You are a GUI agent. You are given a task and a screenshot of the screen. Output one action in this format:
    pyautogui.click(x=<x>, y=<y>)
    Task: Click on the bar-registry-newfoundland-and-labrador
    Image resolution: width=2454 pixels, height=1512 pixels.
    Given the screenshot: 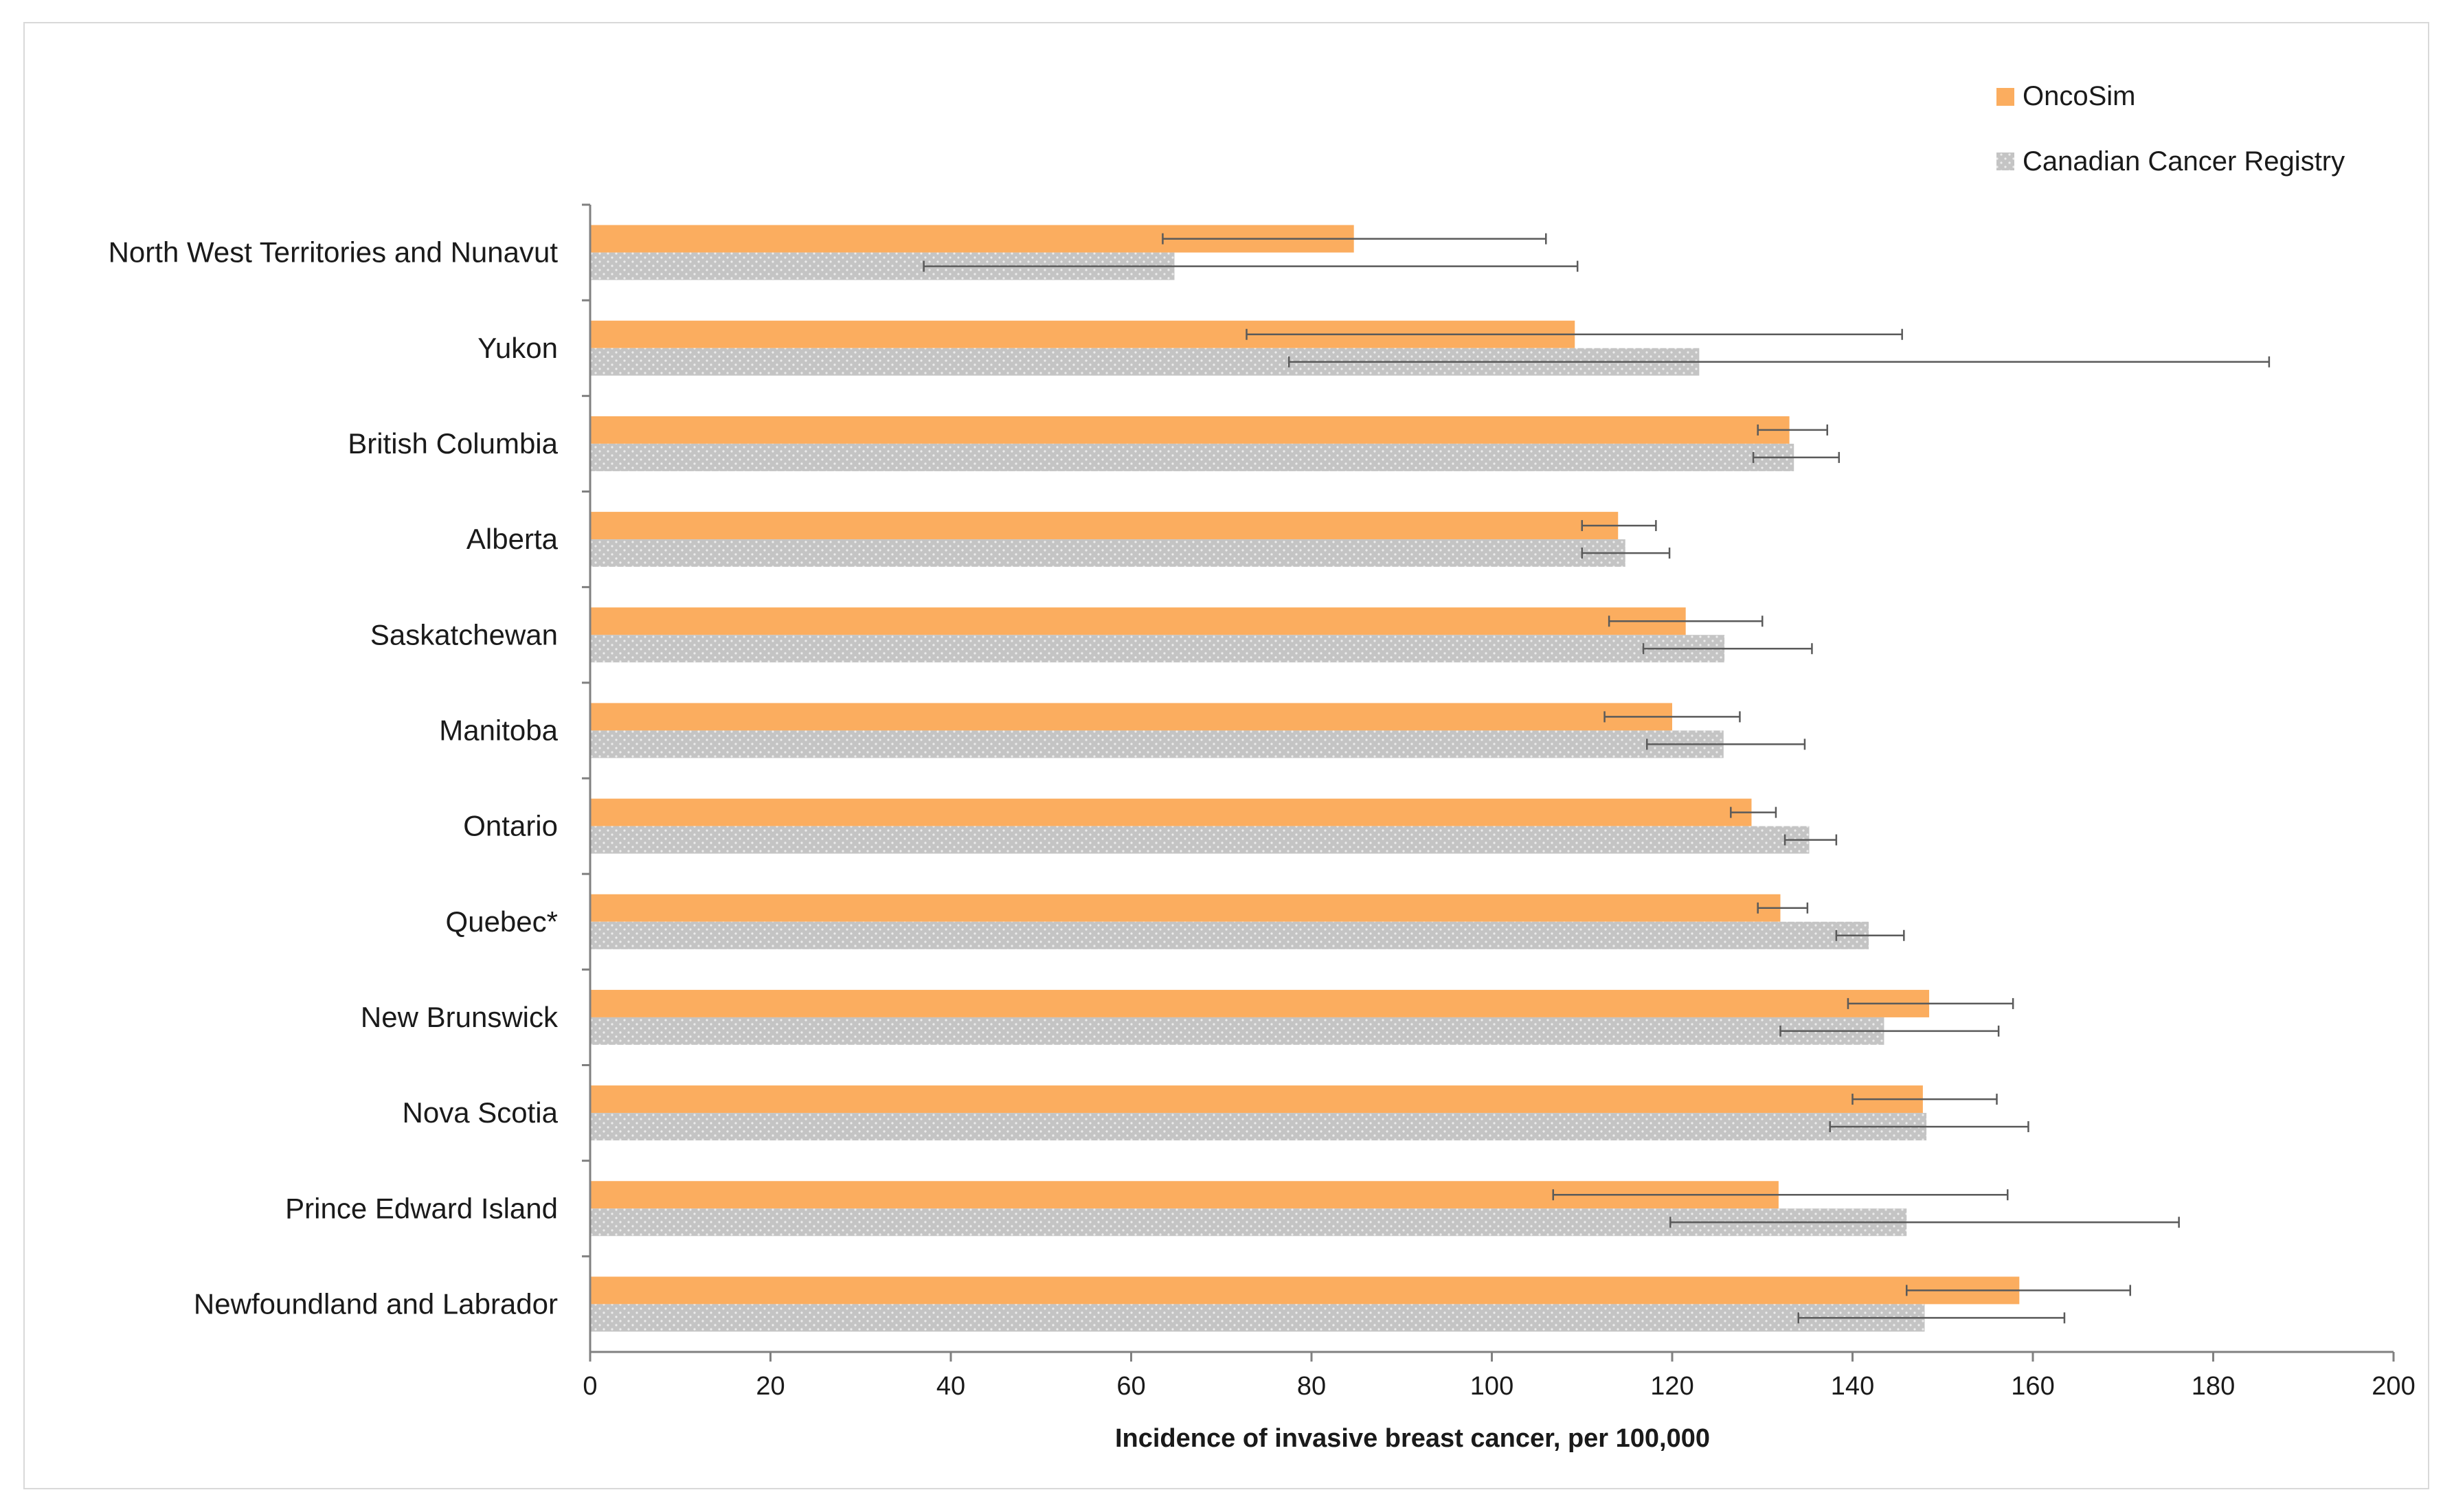 What is the action you would take?
    pyautogui.click(x=1257, y=1318)
    